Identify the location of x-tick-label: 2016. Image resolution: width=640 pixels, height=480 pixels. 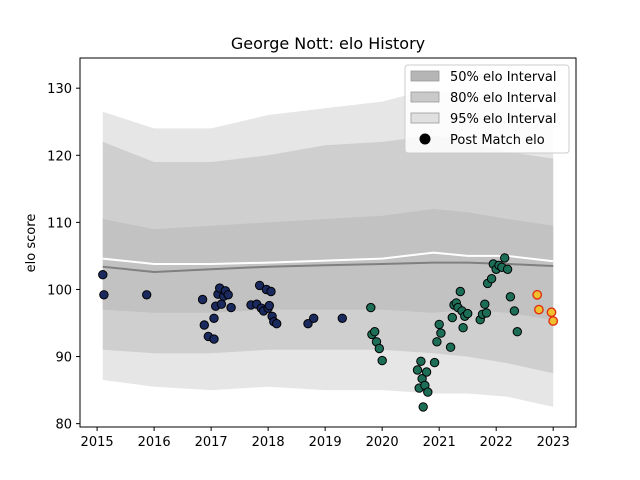
(154, 442).